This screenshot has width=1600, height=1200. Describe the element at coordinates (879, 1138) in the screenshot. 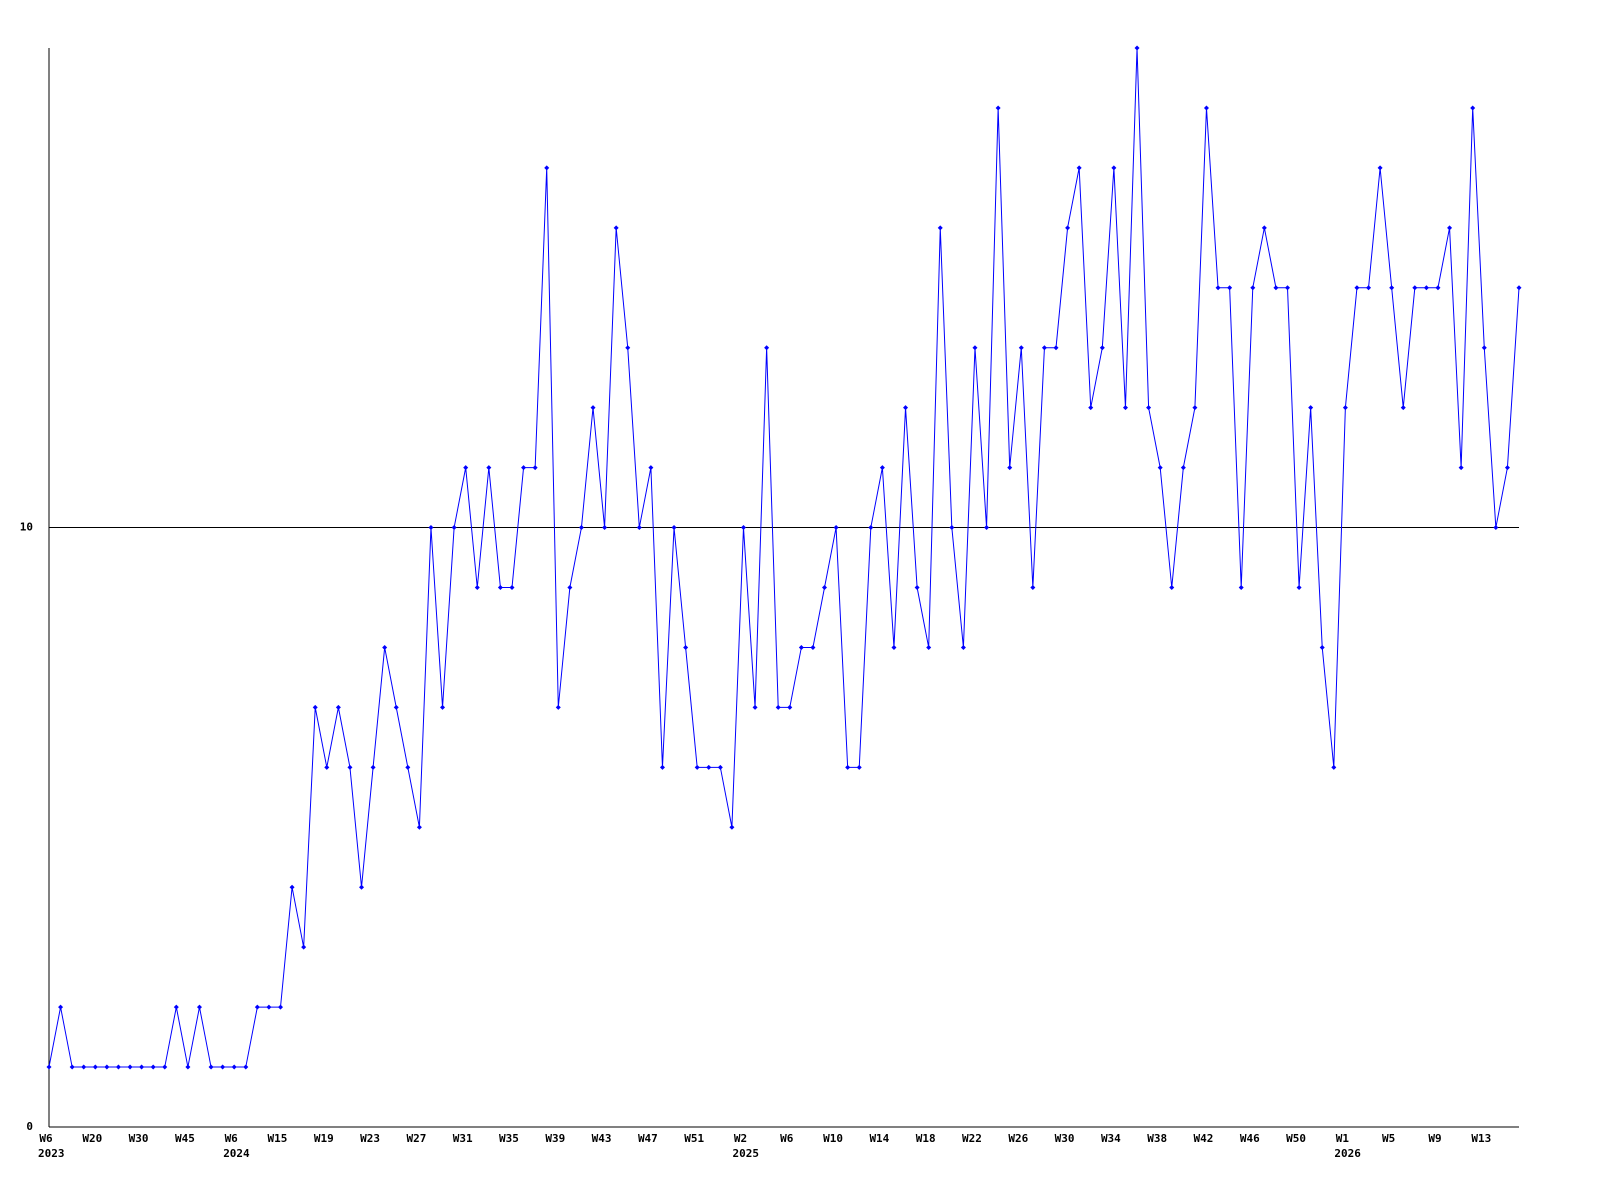

I see `x-tick-label: W14` at that location.